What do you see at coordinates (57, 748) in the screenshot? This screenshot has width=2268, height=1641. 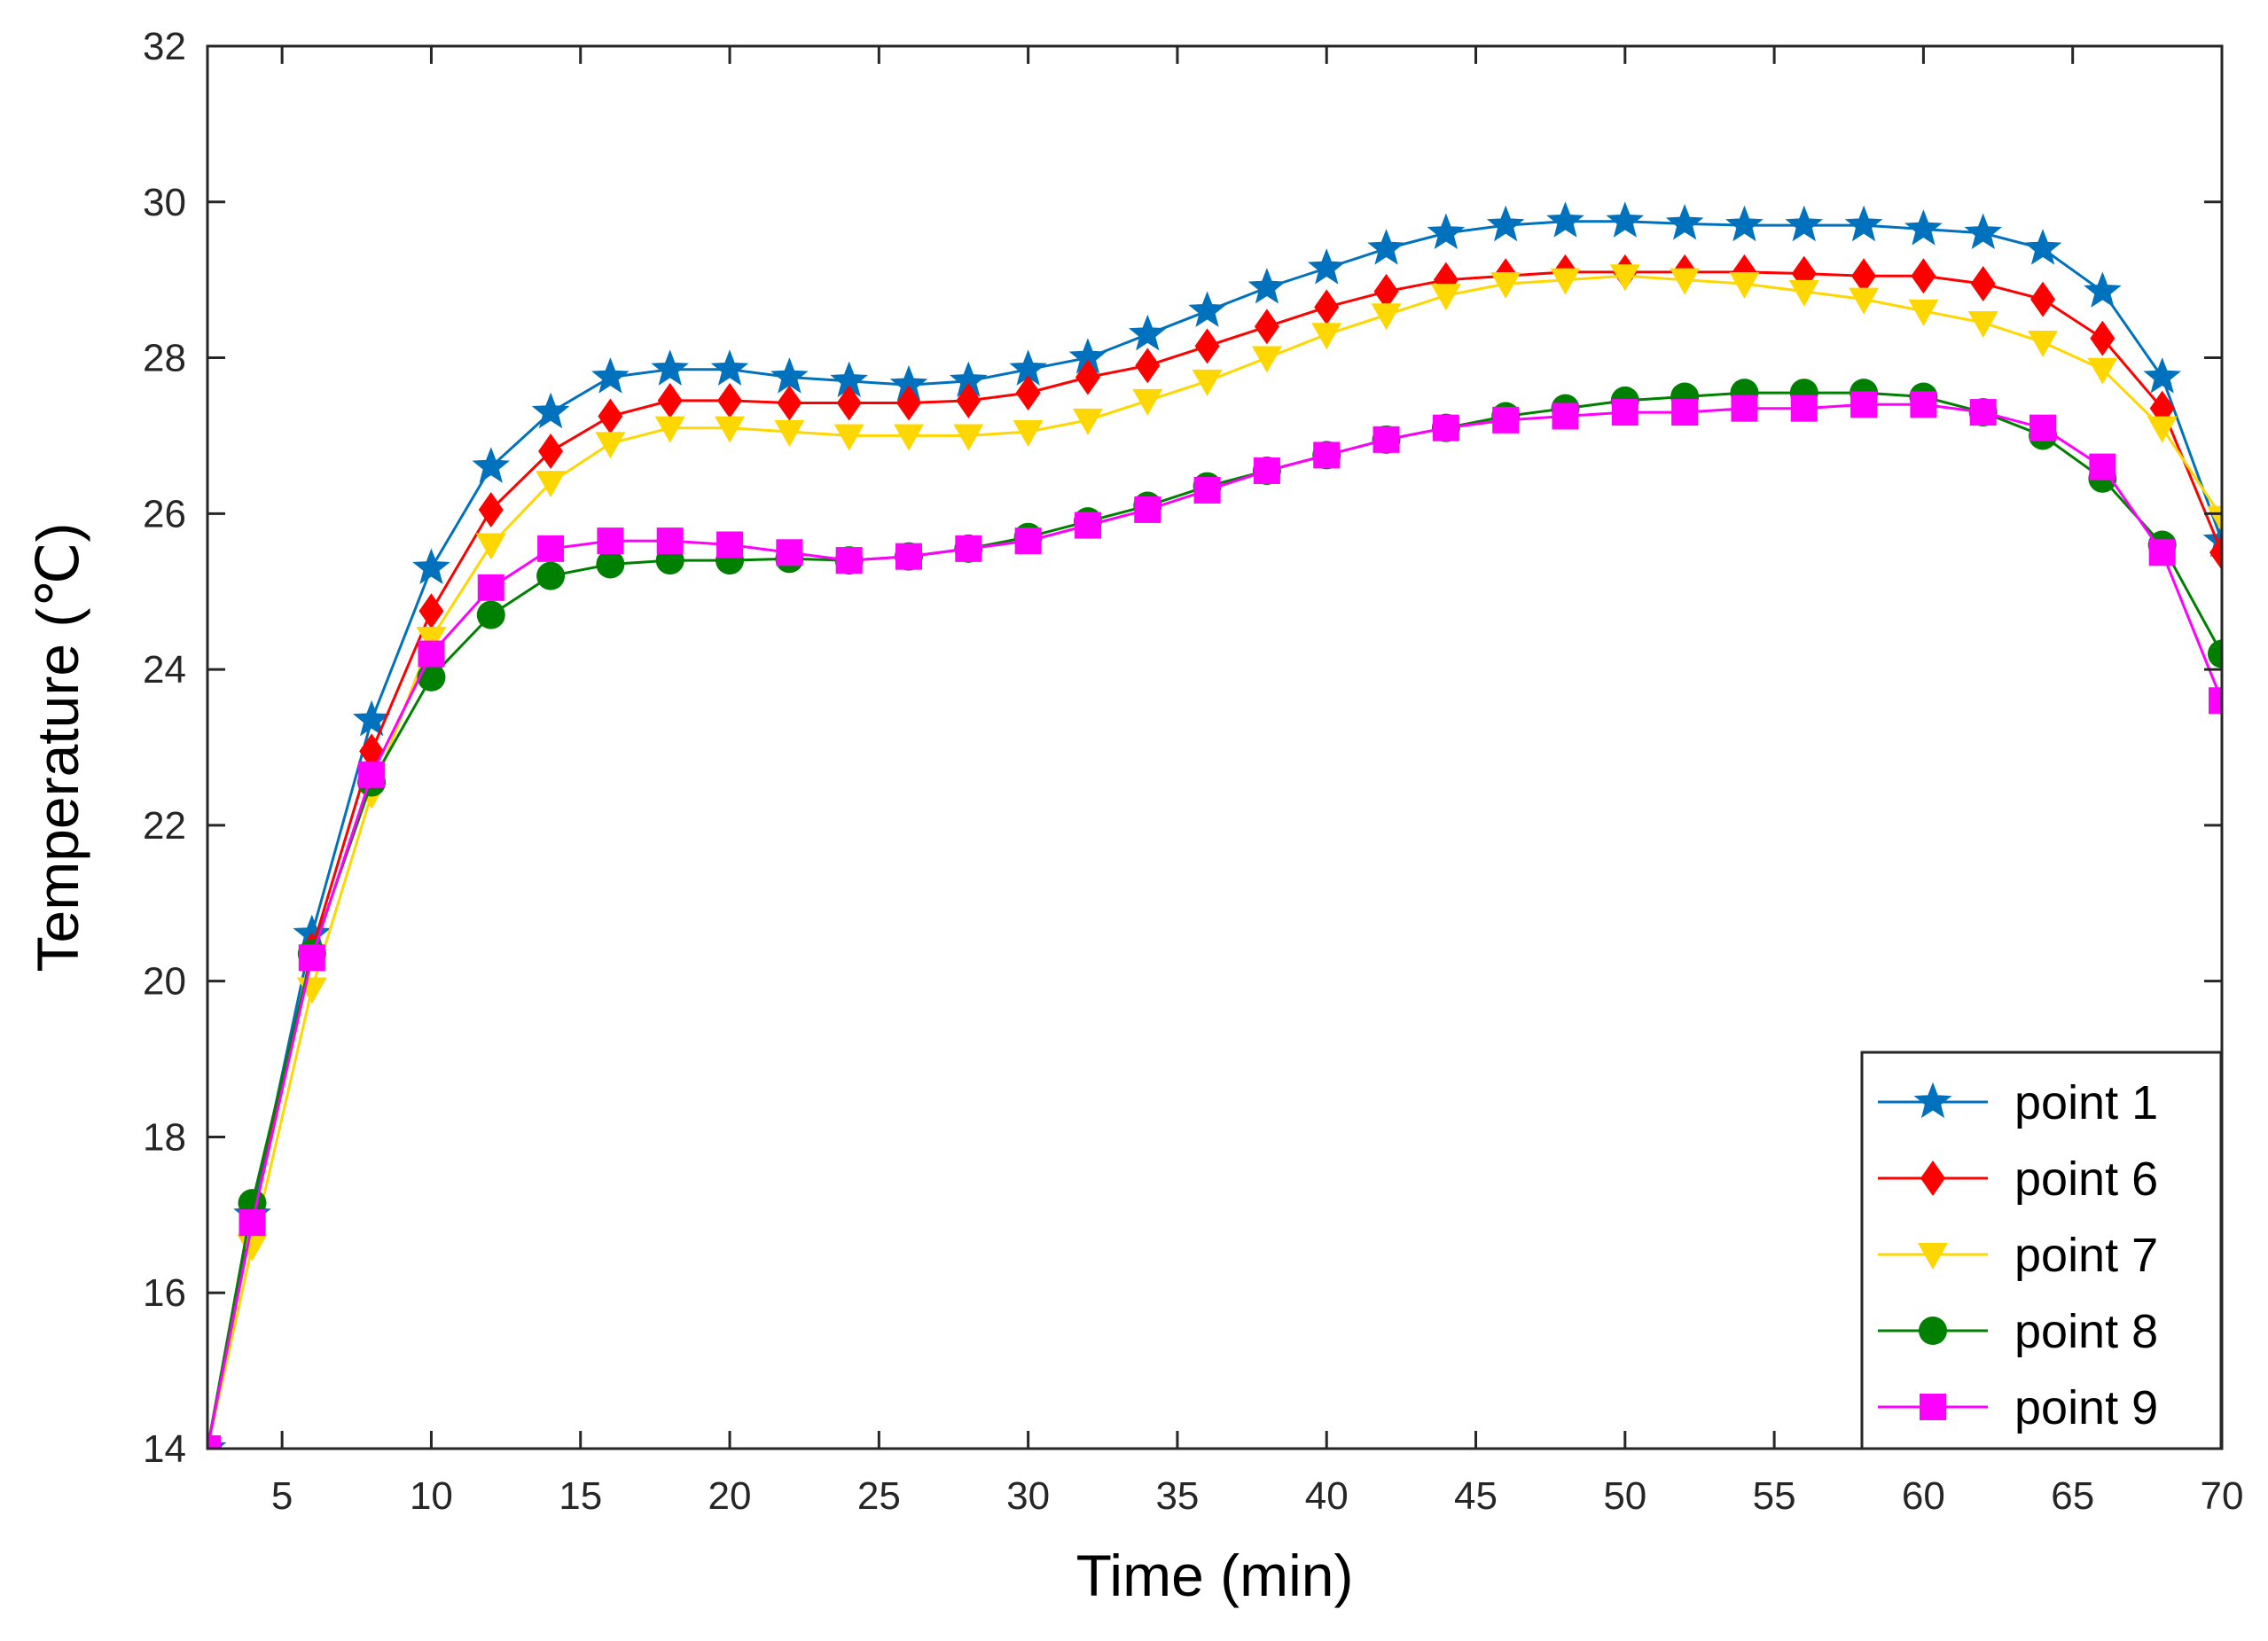 I see `y-axis-label: Temperature (℃)` at bounding box center [57, 748].